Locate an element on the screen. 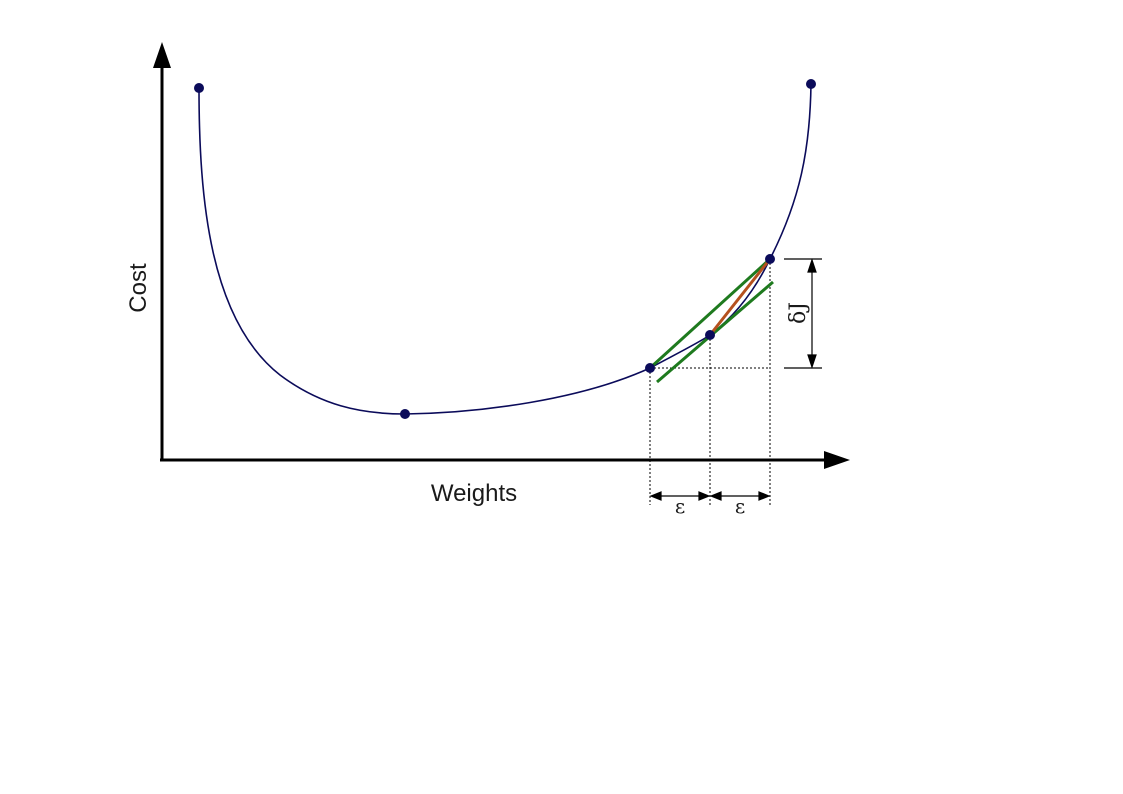 This screenshot has width=1123, height=794. delta-j-dimension is located at coordinates (803, 313).